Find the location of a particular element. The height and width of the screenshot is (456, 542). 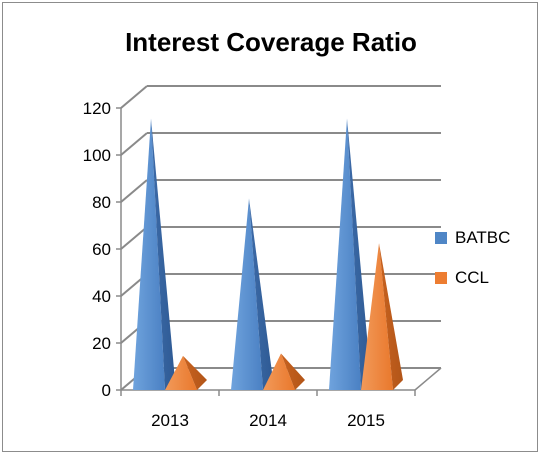

x-tick-label-2013: 2013 is located at coordinates (170, 420).